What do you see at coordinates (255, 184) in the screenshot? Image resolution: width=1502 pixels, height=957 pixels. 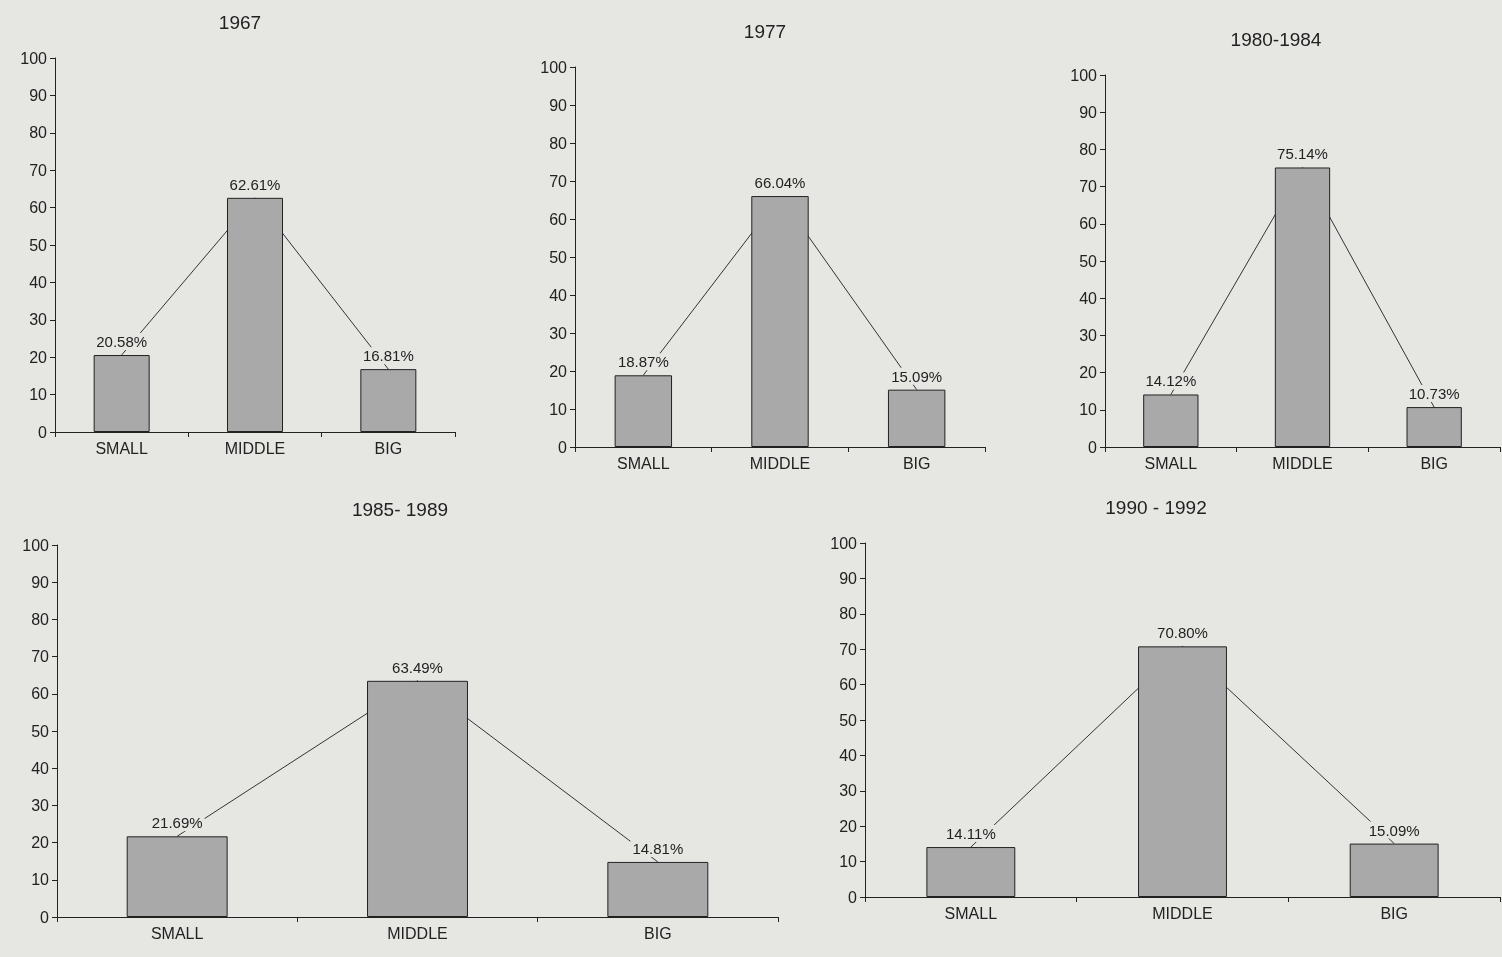 I see `data-label: 62.61%` at bounding box center [255, 184].